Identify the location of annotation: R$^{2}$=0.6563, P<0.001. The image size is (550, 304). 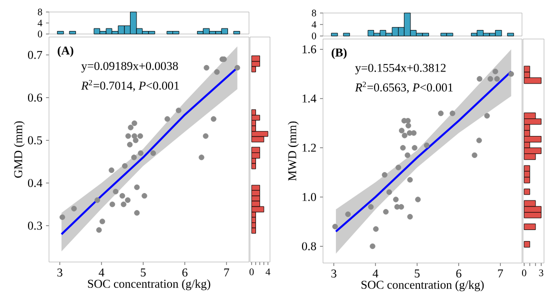
(403, 88).